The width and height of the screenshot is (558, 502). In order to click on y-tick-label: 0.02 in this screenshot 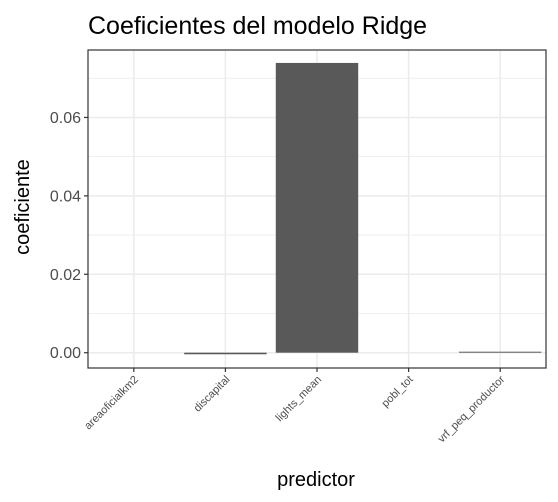, I will do `click(65, 275)`.